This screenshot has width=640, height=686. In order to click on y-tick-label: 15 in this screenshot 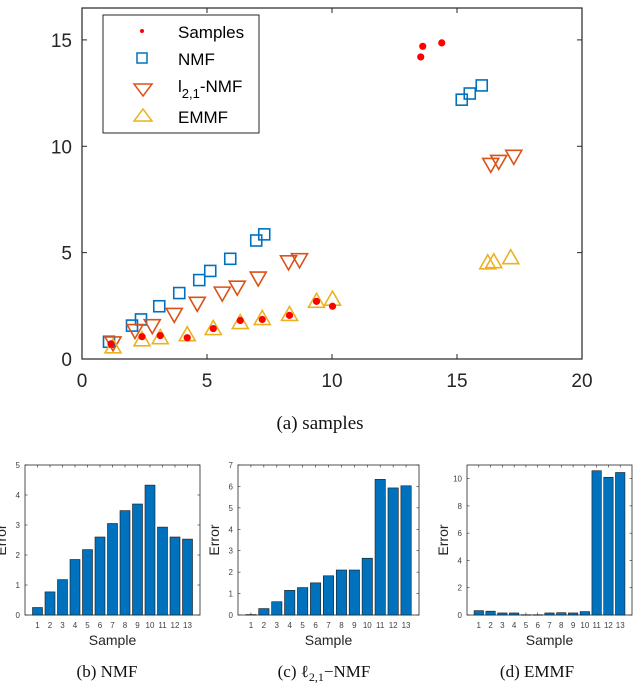, I will do `click(61, 41)`.